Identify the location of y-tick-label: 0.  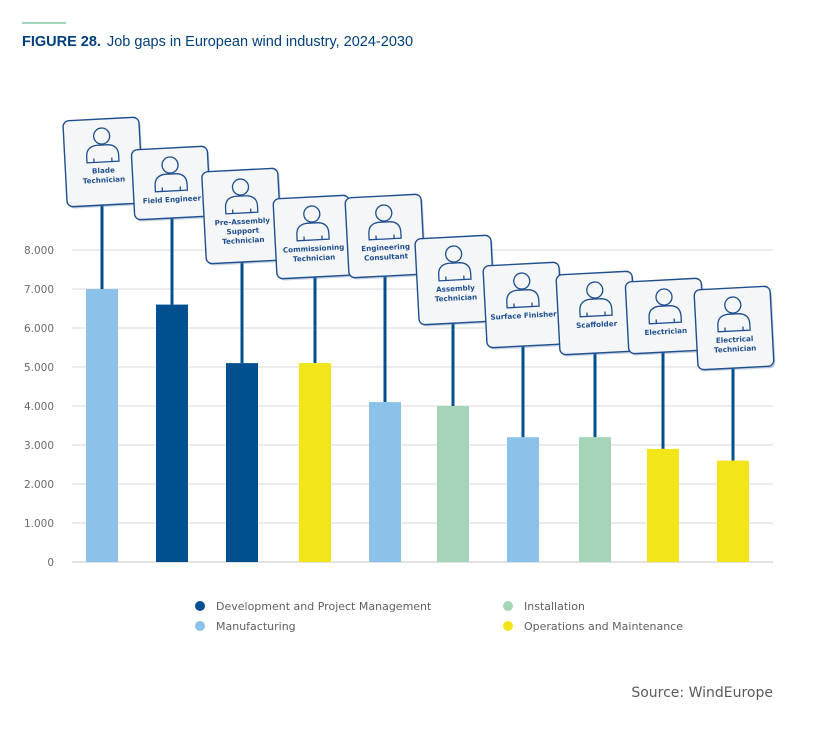
(50, 563).